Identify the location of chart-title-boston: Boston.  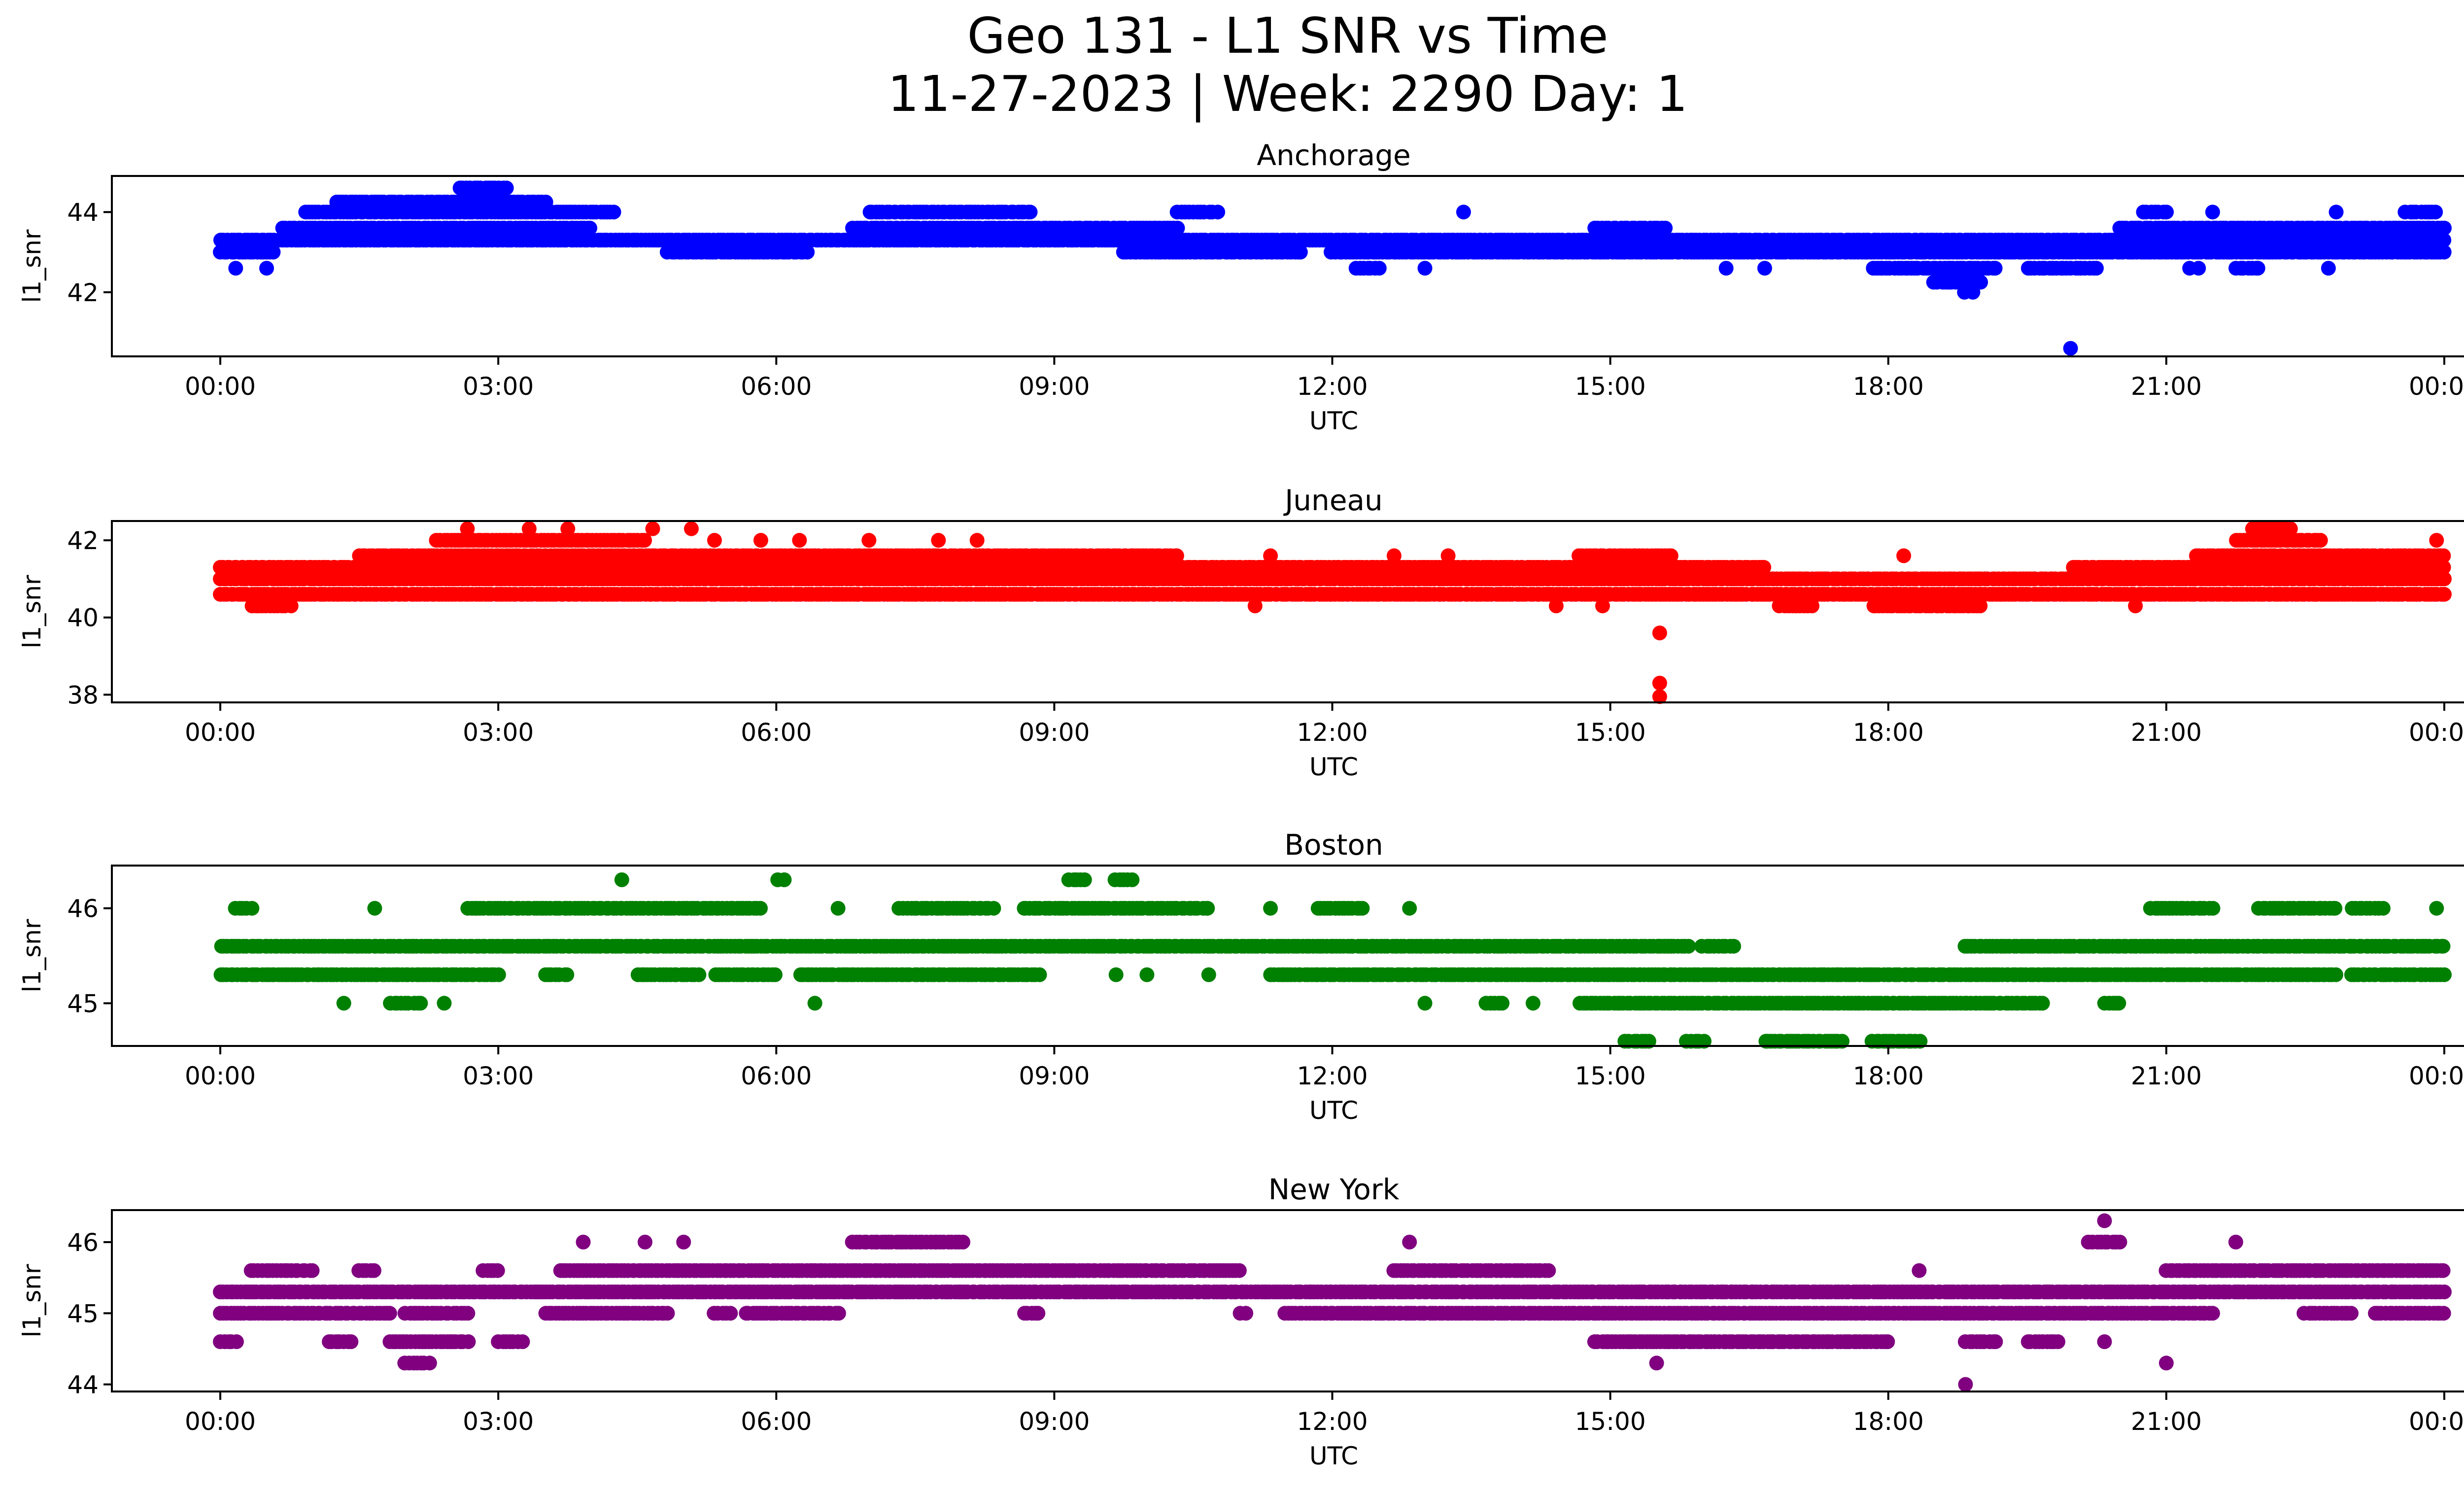
(1333, 845).